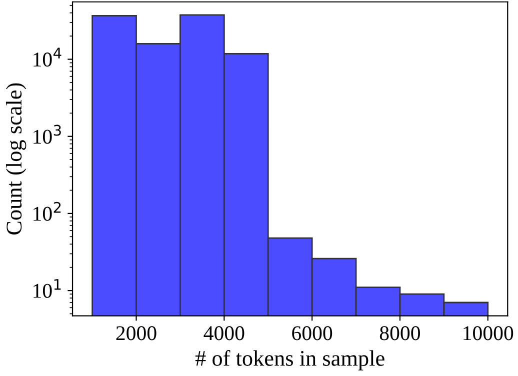  Describe the element at coordinates (47, 288) in the screenshot. I see `y-tick-label: 10$^{1}$` at that location.